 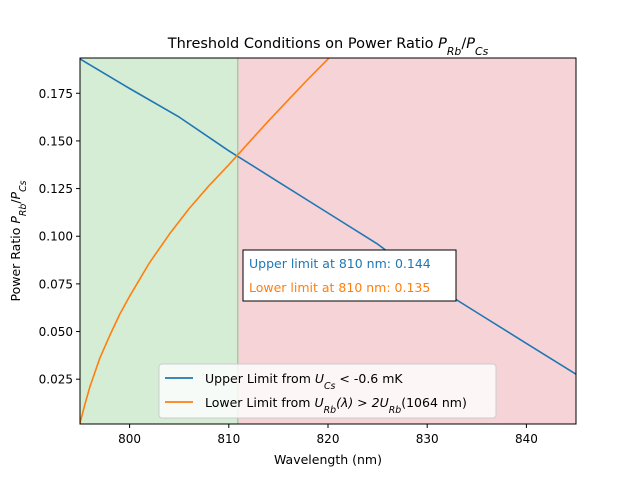 What do you see at coordinates (302, 44) in the screenshot?
I see `chart-title-part: Threshold Conditions on Power Ratio` at bounding box center [302, 44].